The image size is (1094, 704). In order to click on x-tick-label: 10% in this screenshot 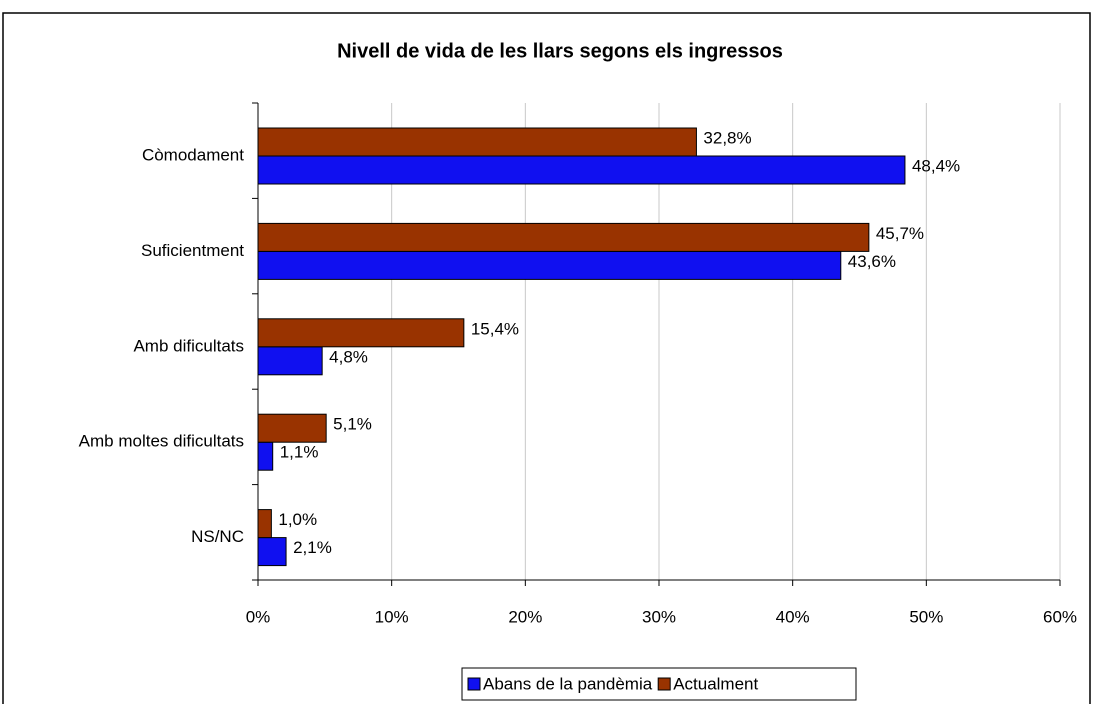, I will do `click(392, 616)`.